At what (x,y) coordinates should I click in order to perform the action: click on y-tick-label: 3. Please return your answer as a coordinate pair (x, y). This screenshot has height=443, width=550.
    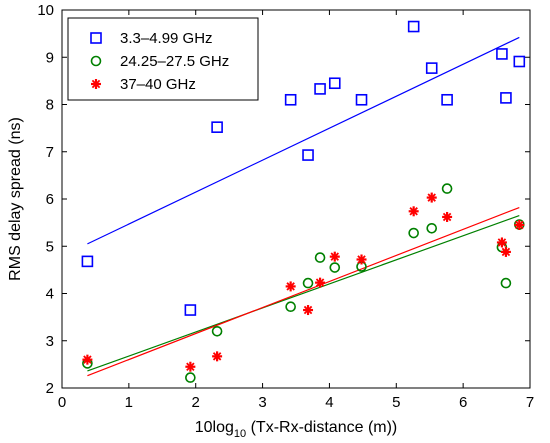
    Looking at the image, I should click on (50, 341).